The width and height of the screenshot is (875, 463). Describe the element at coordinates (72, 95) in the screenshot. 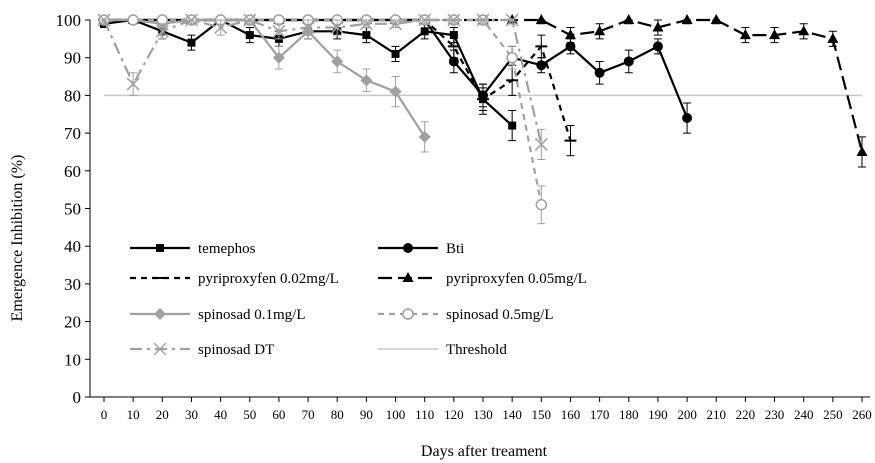

I see `y-tick-label: 80` at that location.